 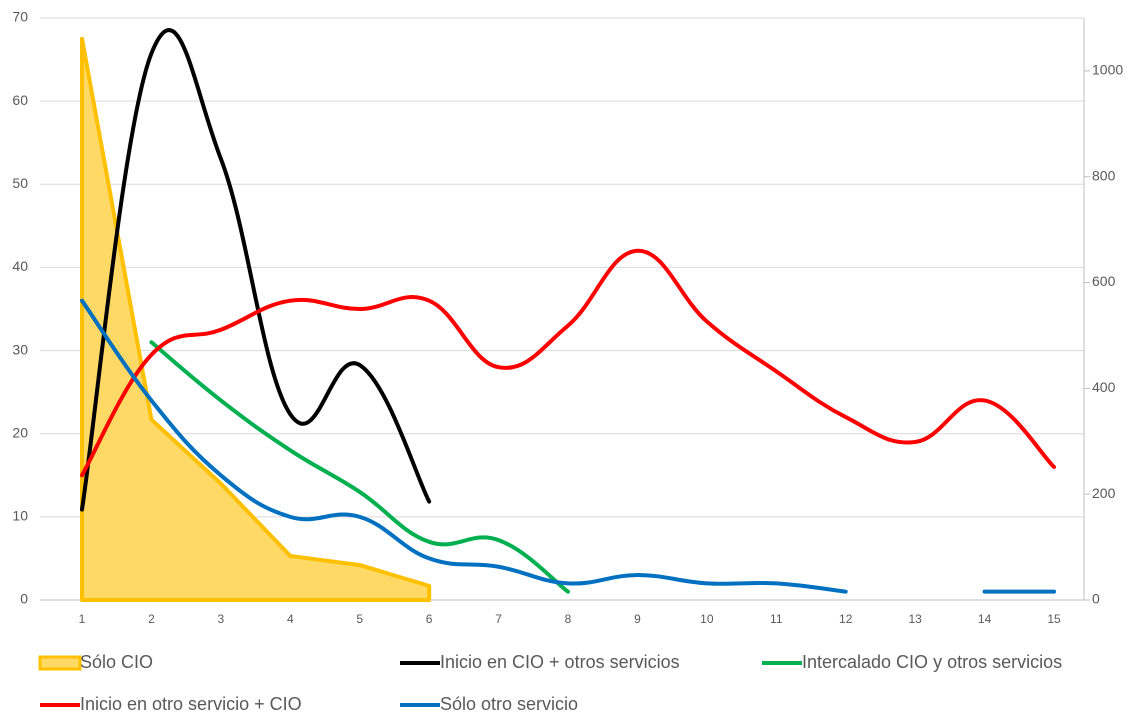 What do you see at coordinates (359, 467) in the screenshot?
I see `line` at bounding box center [359, 467].